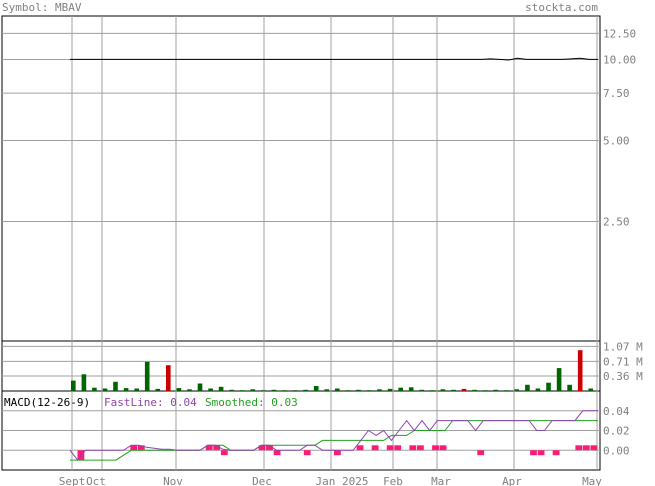 Image resolution: width=655 pixels, height=486 pixels. Describe the element at coordinates (616, 222) in the screenshot. I see `price-tick-label: 2.50` at that location.